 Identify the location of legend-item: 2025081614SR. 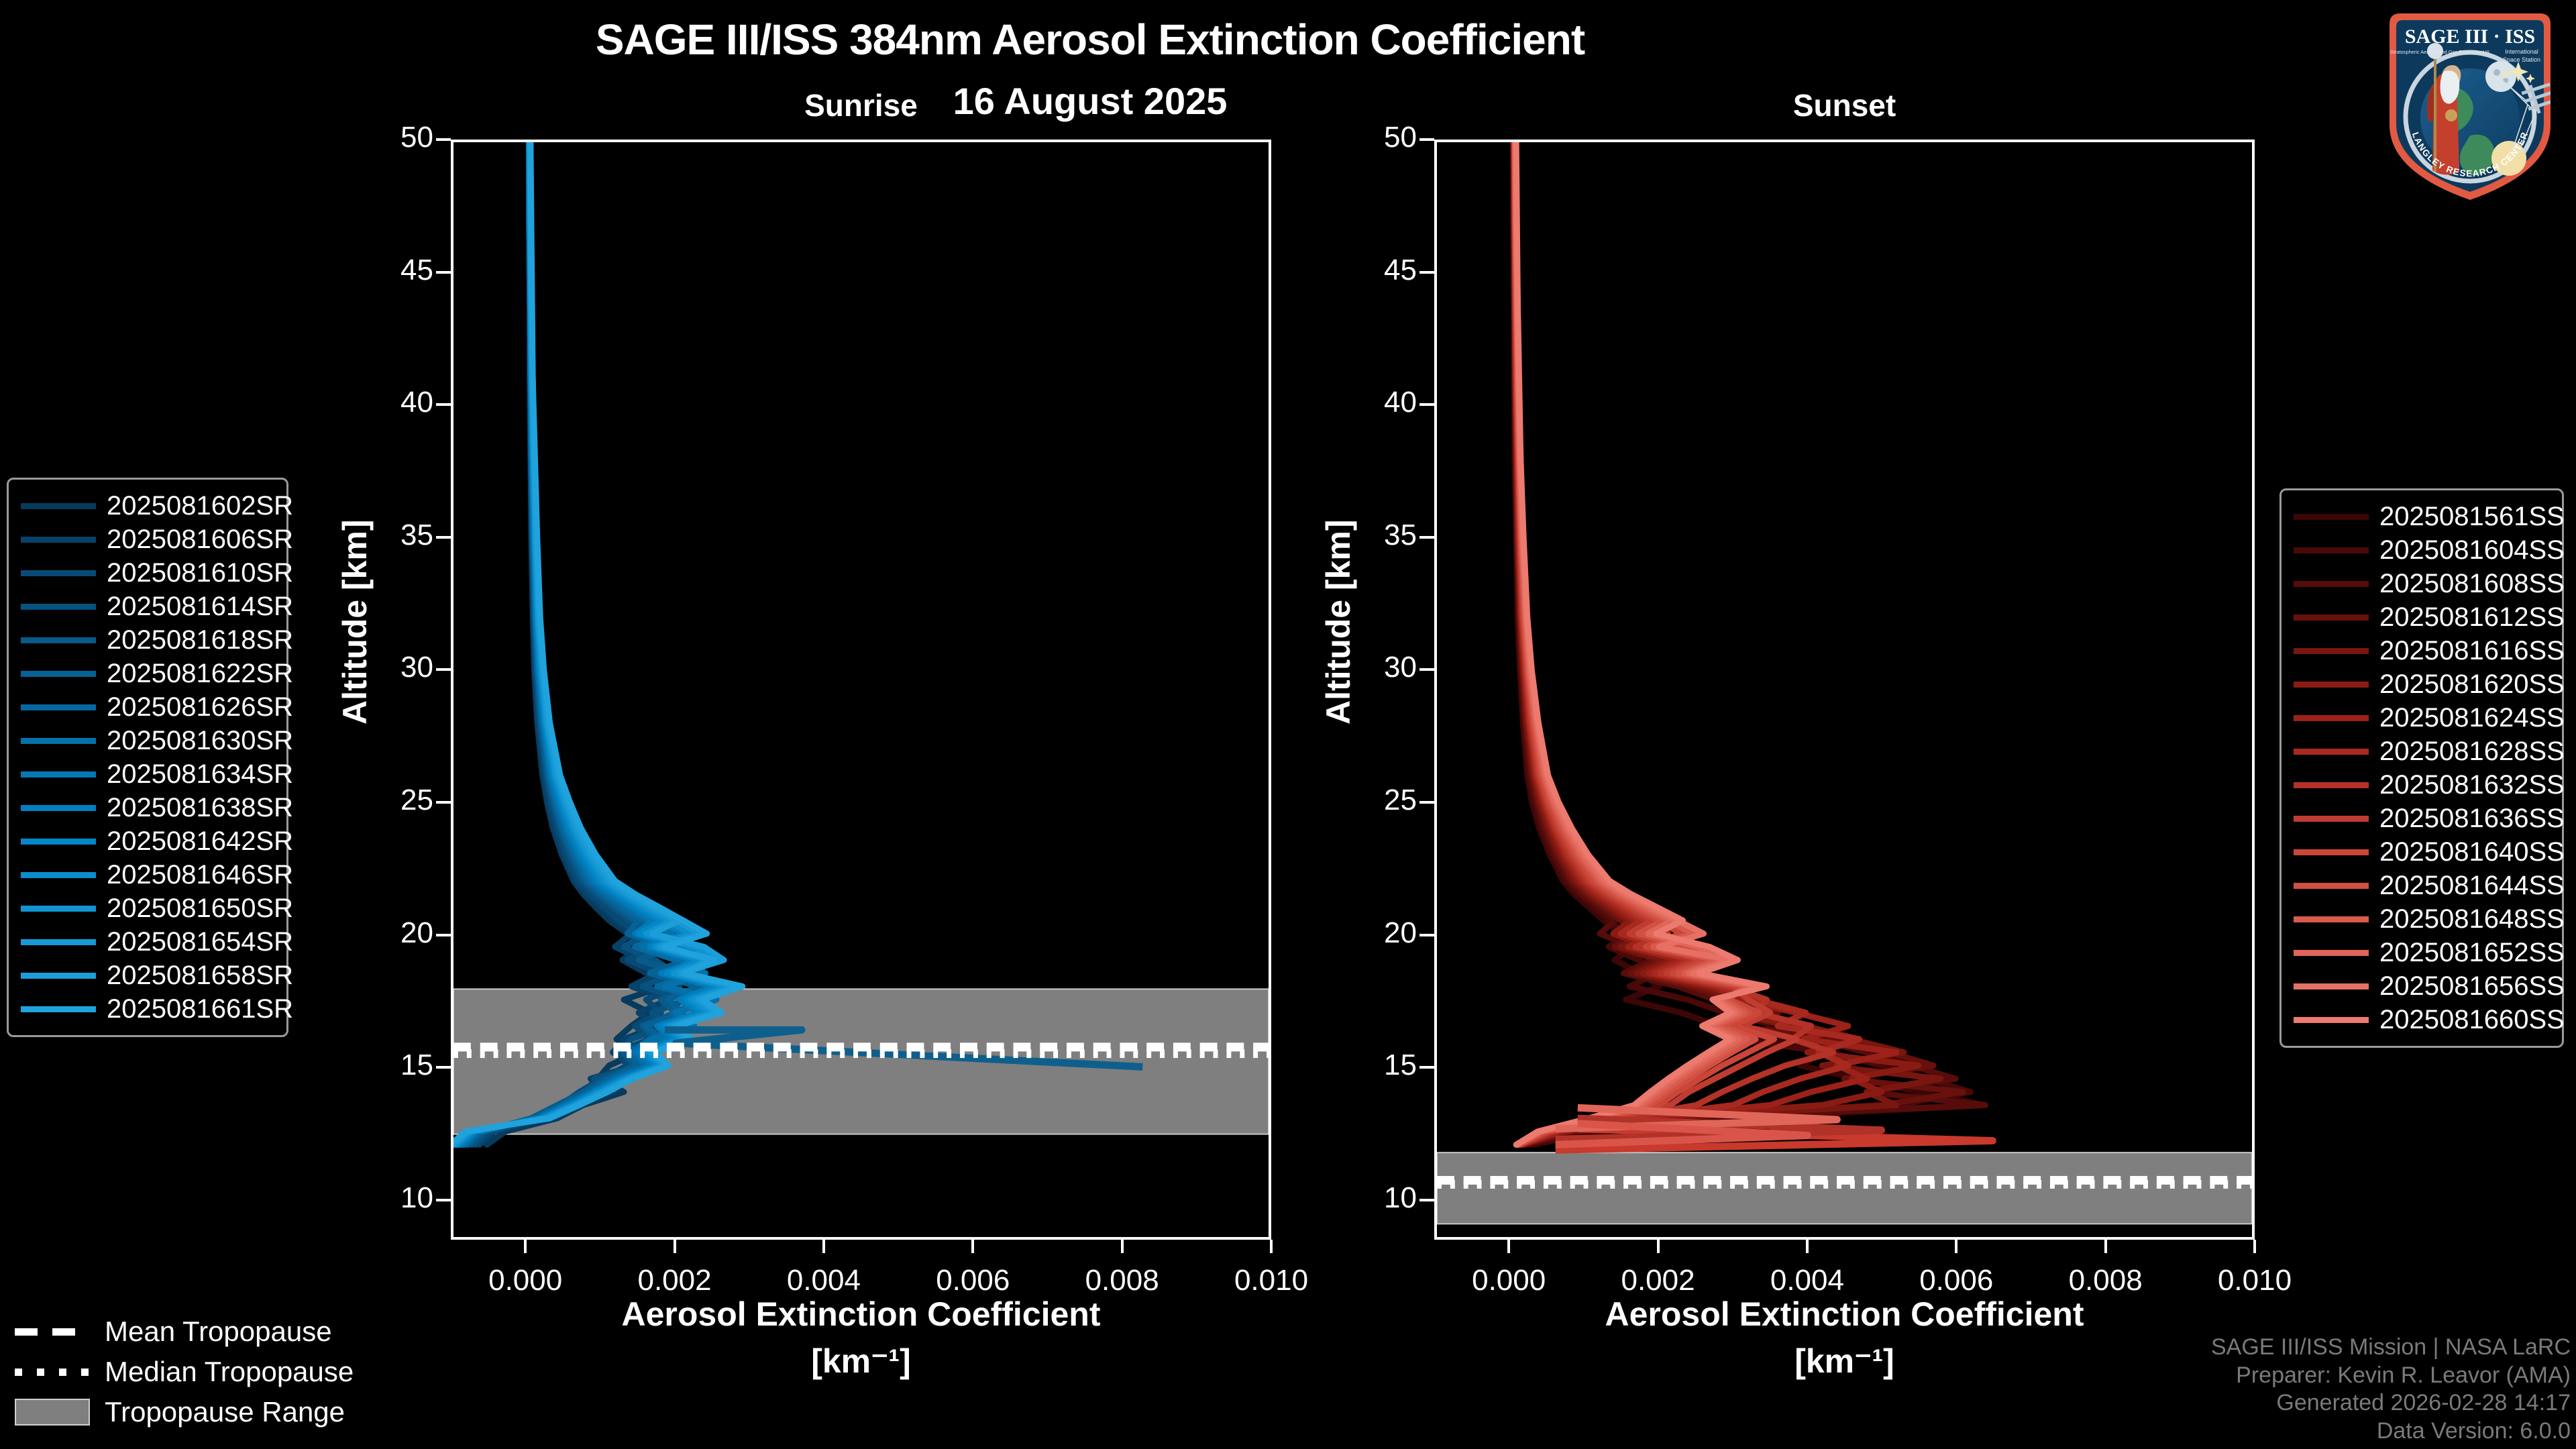
(157, 606).